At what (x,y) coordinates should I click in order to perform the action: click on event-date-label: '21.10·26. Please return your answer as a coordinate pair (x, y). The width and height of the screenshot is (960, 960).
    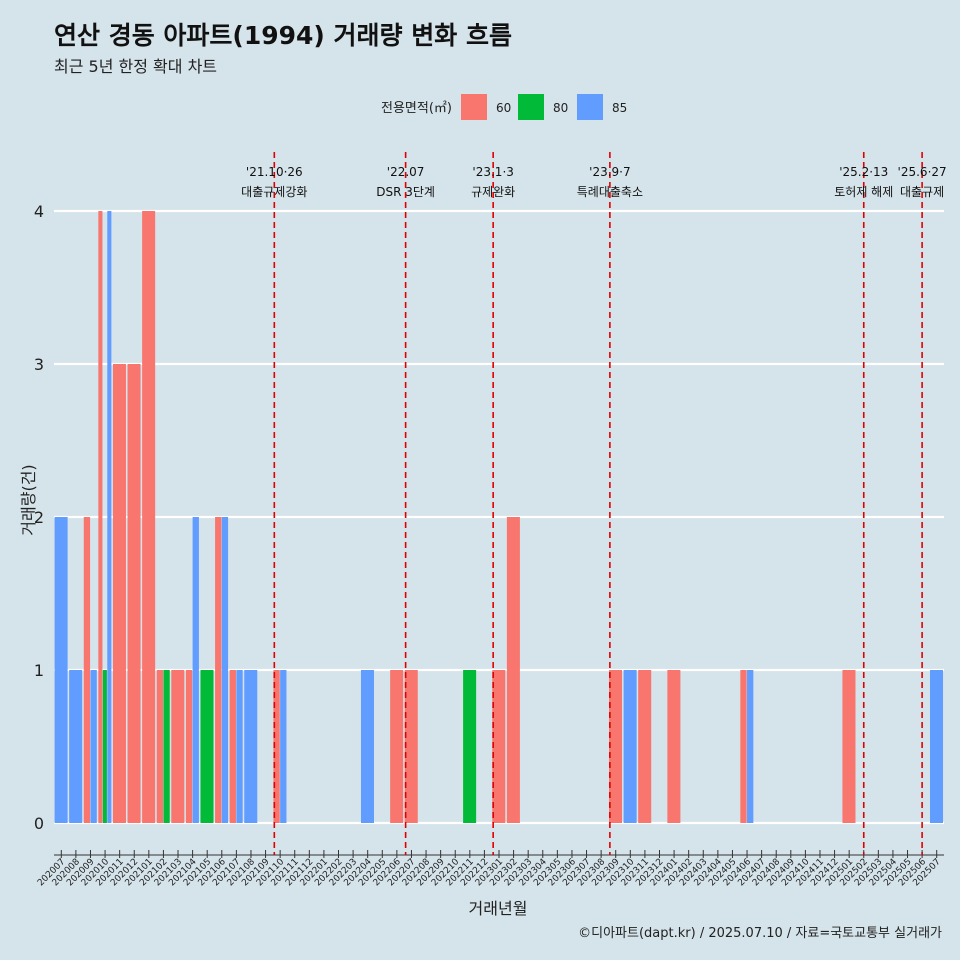
    Looking at the image, I should click on (274, 172).